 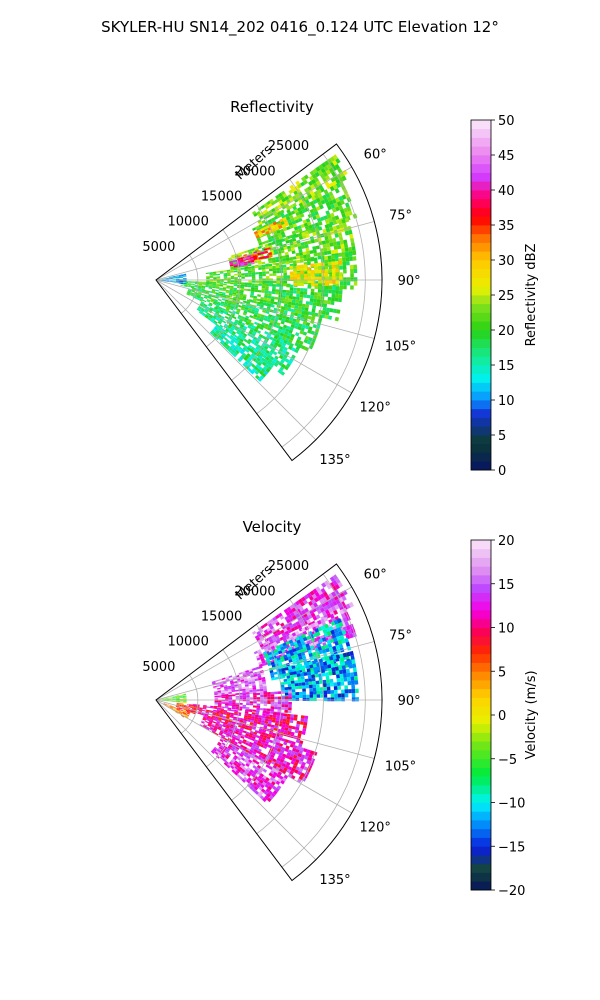 What do you see at coordinates (506, 191) in the screenshot?
I see `reflectivity-colorbar-tick-label: 40` at bounding box center [506, 191].